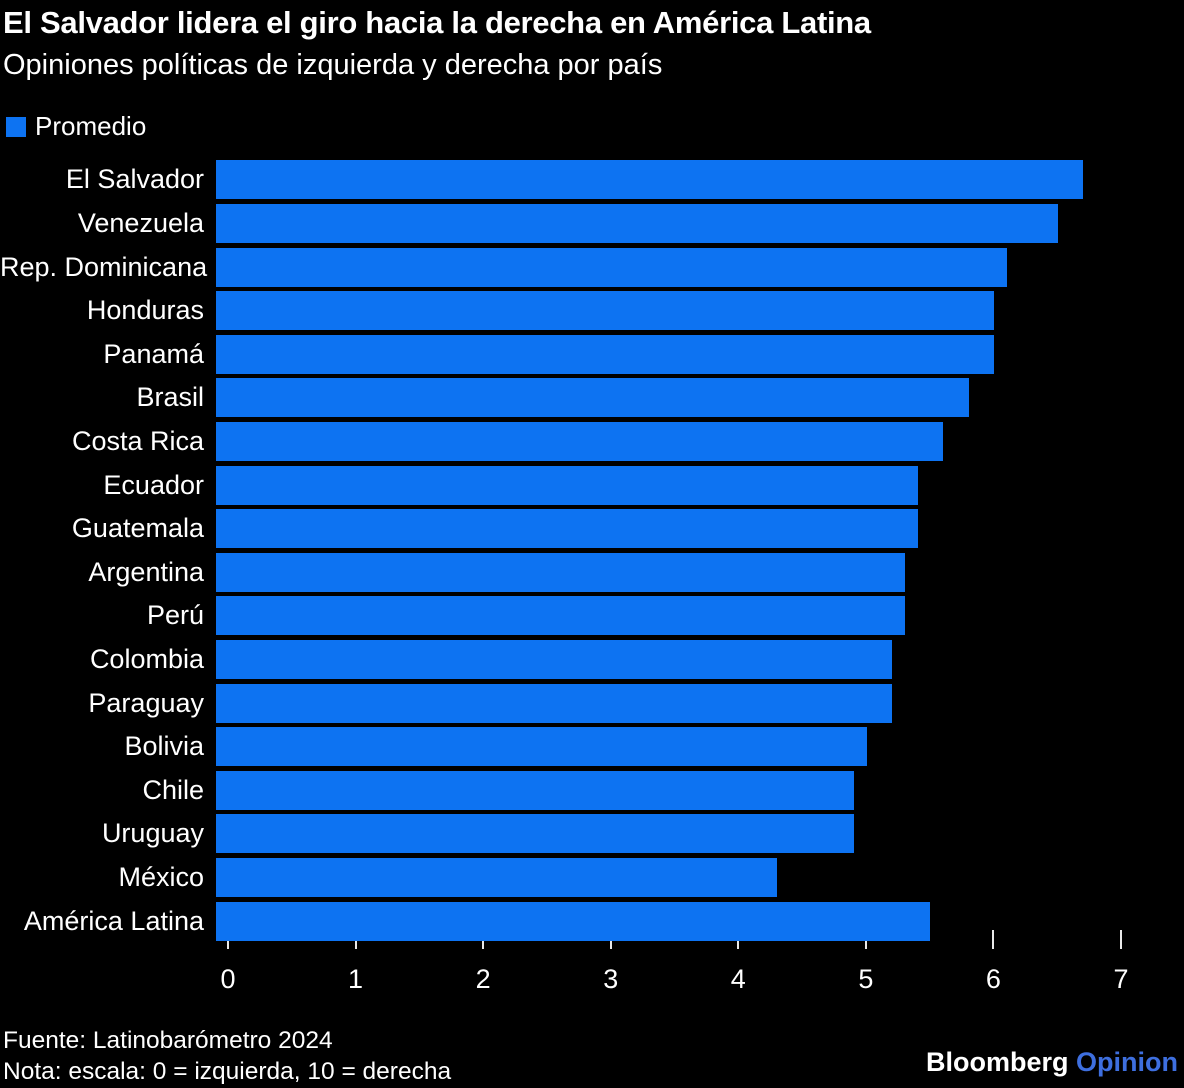  I want to click on axis-tick-label: 5, so click(866, 979).